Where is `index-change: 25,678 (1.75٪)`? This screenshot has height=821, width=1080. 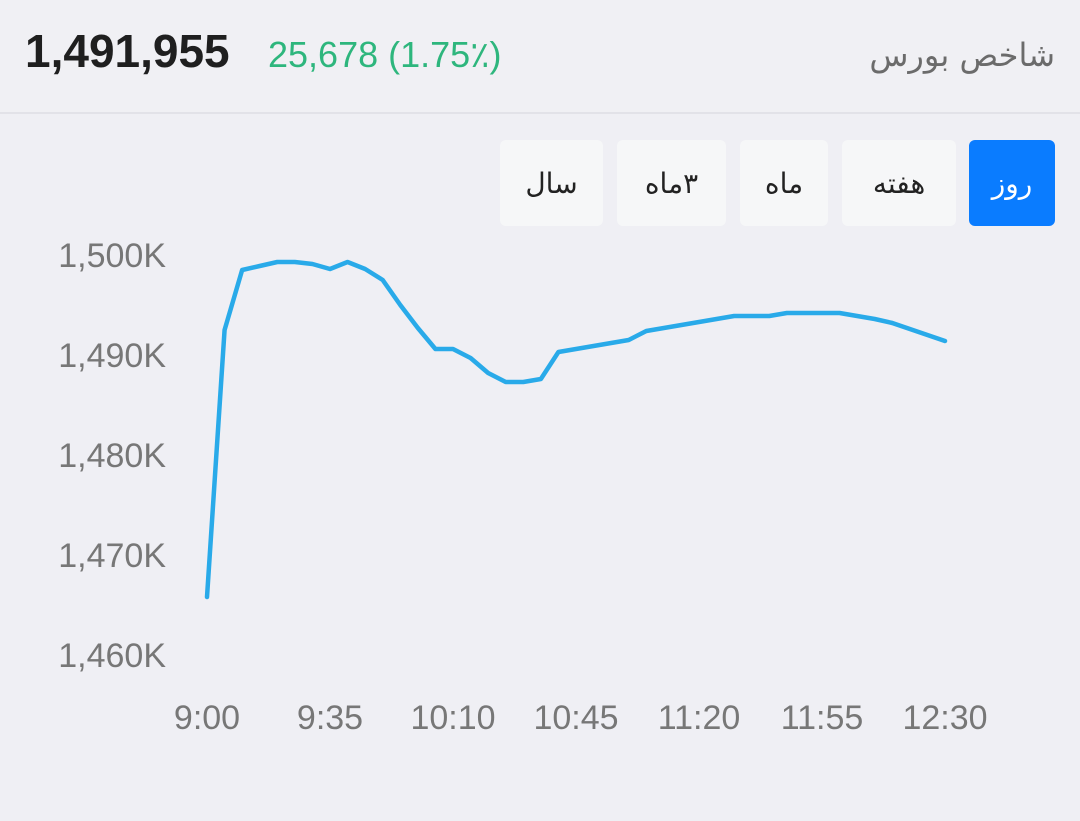
index-change: 25,678 (1.75٪) is located at coordinates (385, 54).